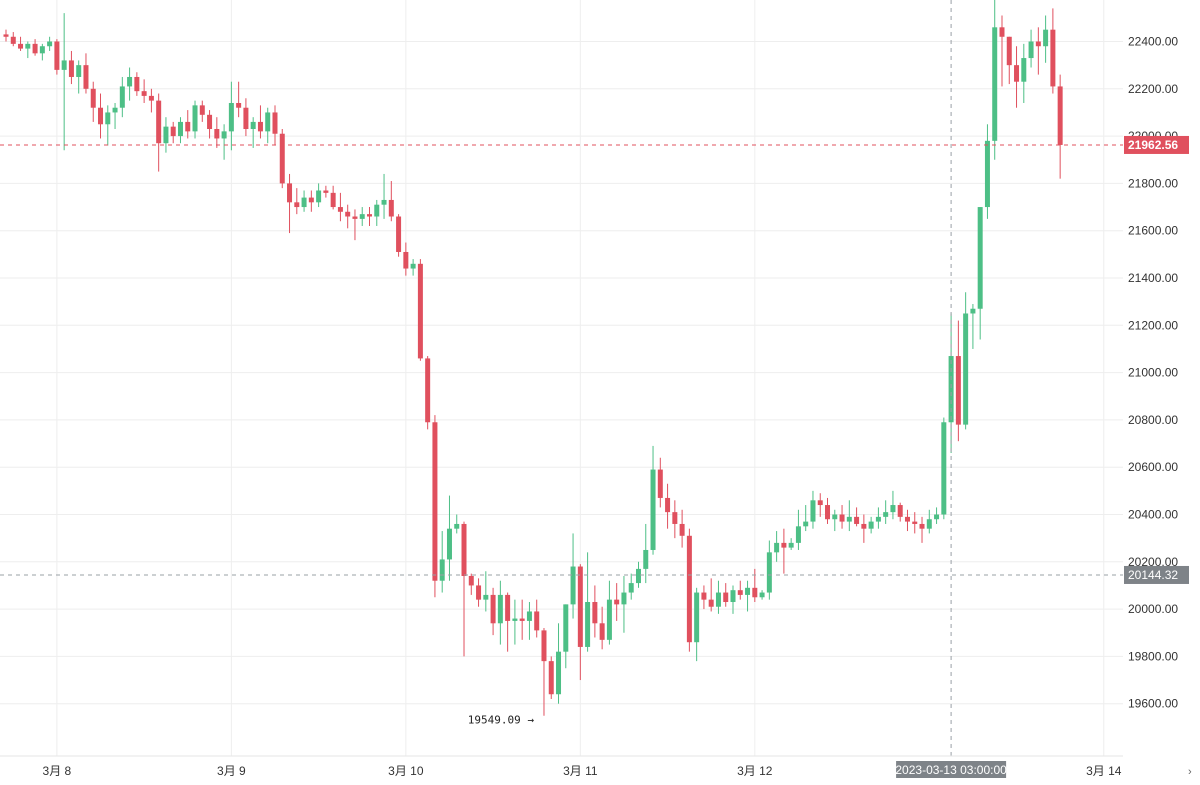  What do you see at coordinates (1161, 378) in the screenshot?
I see `price-axis` at bounding box center [1161, 378].